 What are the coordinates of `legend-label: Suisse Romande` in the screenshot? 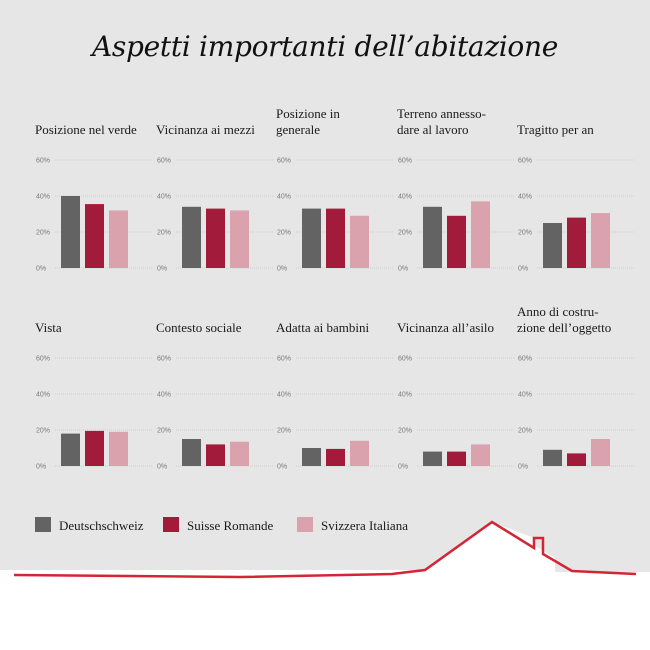 It's located at (230, 525).